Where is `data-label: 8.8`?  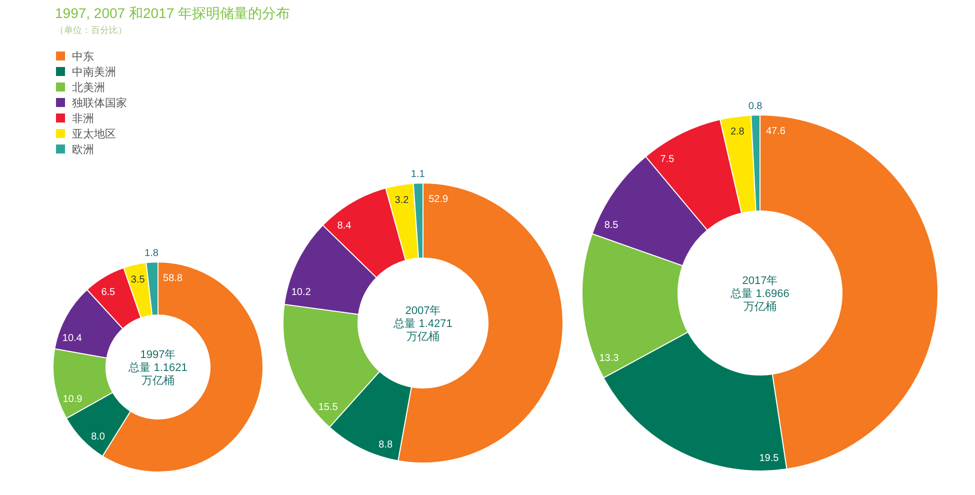
data-label: 8.8 is located at coordinates (386, 444).